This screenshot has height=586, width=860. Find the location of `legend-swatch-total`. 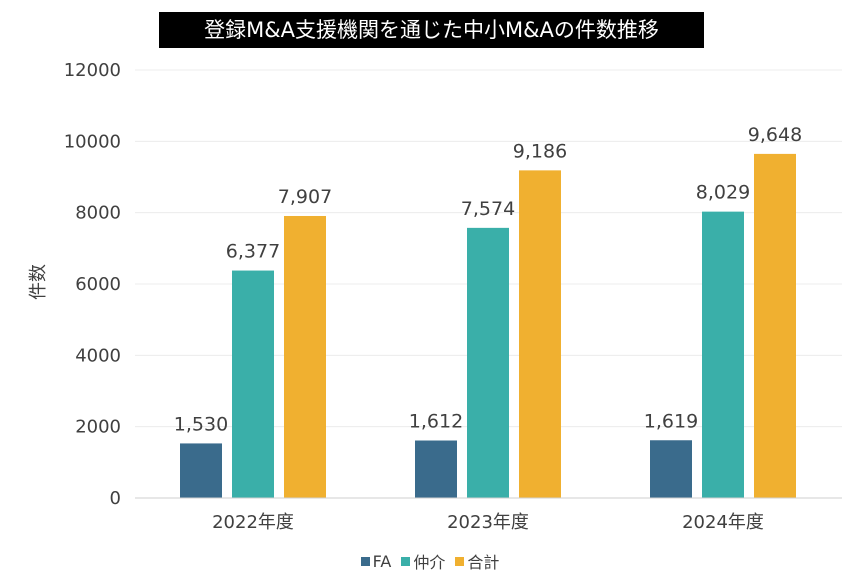

legend-swatch-total is located at coordinates (460, 561).